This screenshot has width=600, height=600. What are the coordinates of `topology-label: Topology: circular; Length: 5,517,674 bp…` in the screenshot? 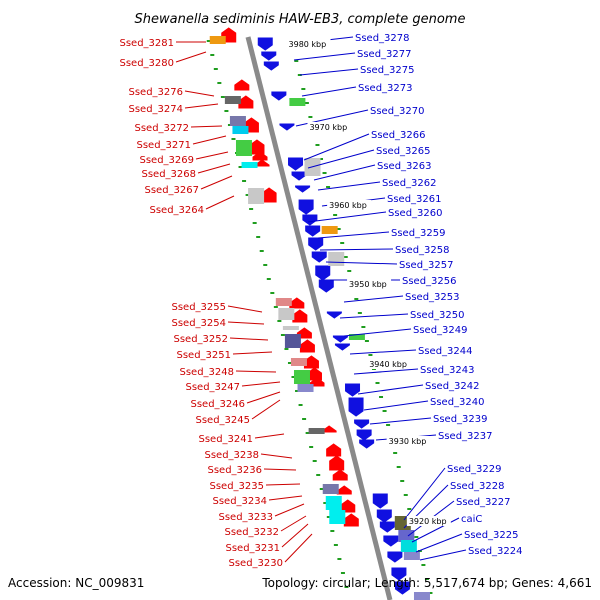 It's located at (426, 583).